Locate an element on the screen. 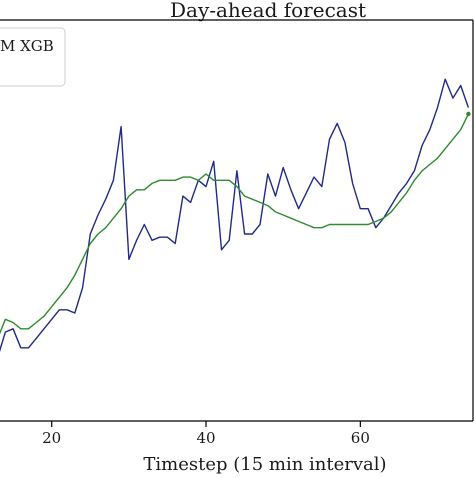 The width and height of the screenshot is (474, 478). legend-box is located at coordinates (33, 57).